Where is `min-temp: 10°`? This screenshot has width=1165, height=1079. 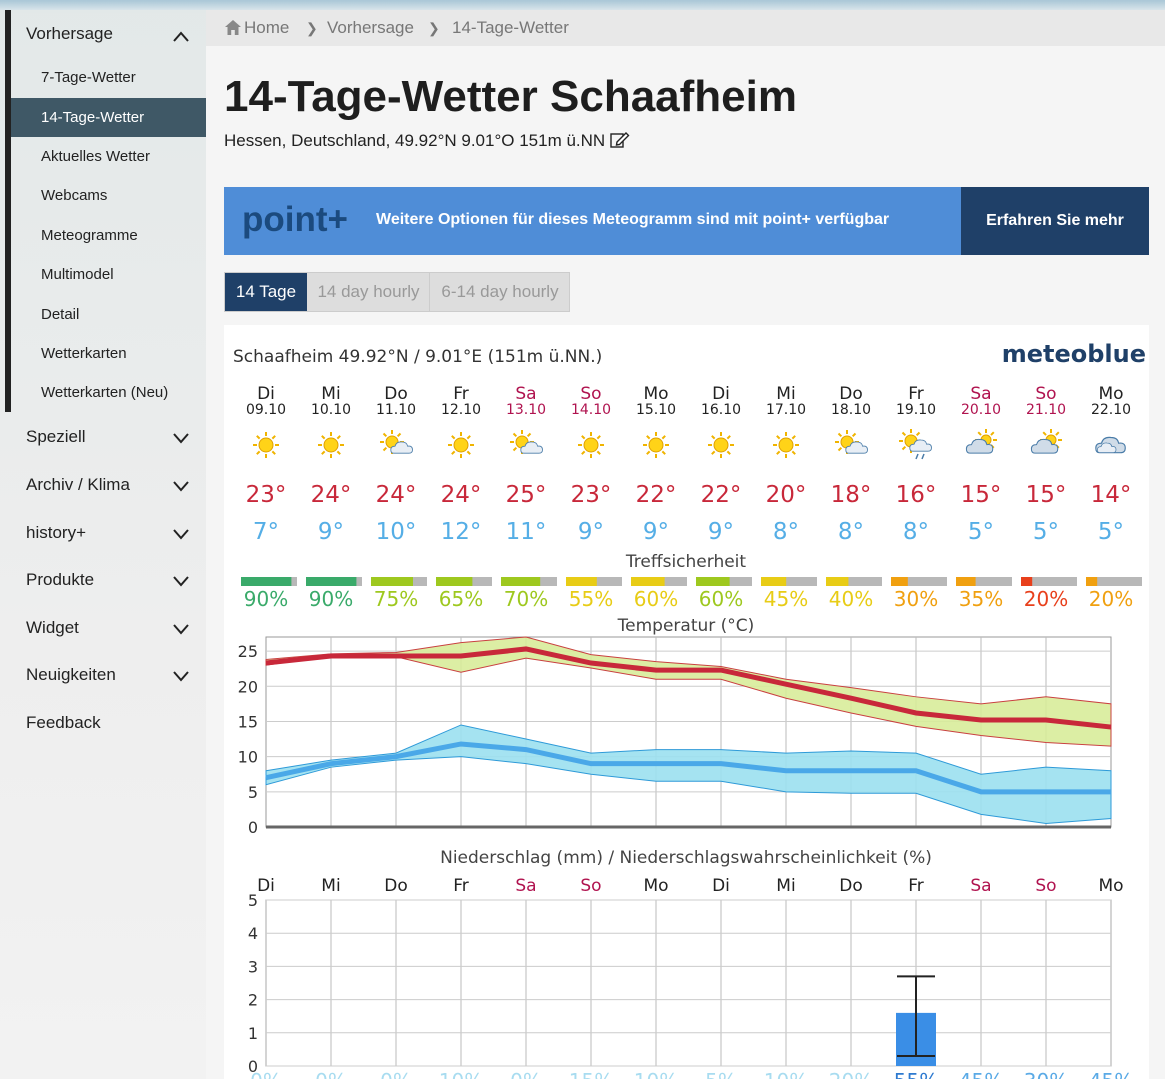
min-temp: 10° is located at coordinates (396, 532).